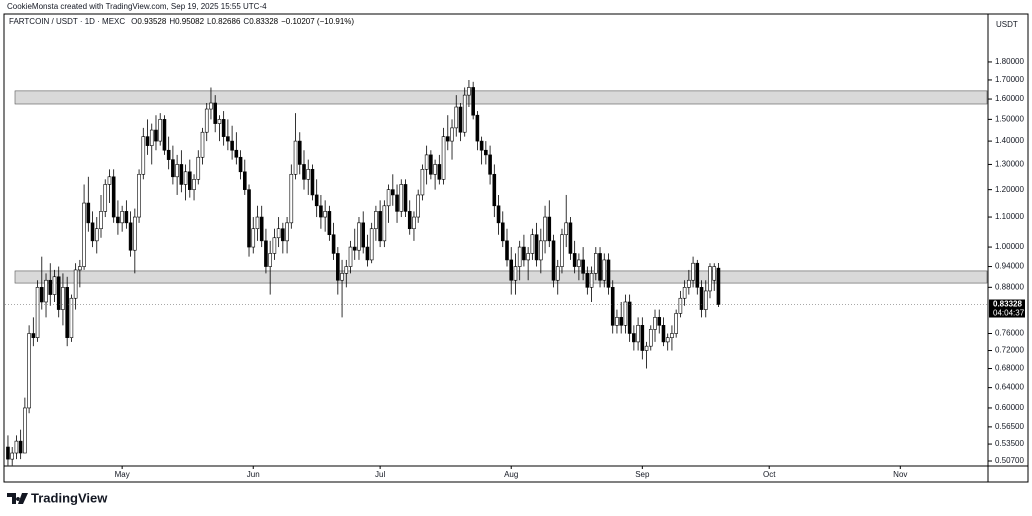  Describe the element at coordinates (380, 474) in the screenshot. I see `x-tick-label: Jul` at that location.